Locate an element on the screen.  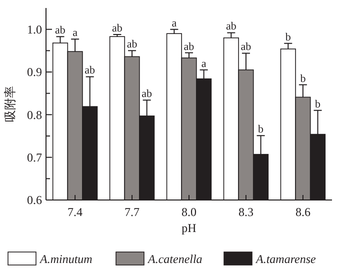
x-tick-label: 8.6 is located at coordinates (302, 212).